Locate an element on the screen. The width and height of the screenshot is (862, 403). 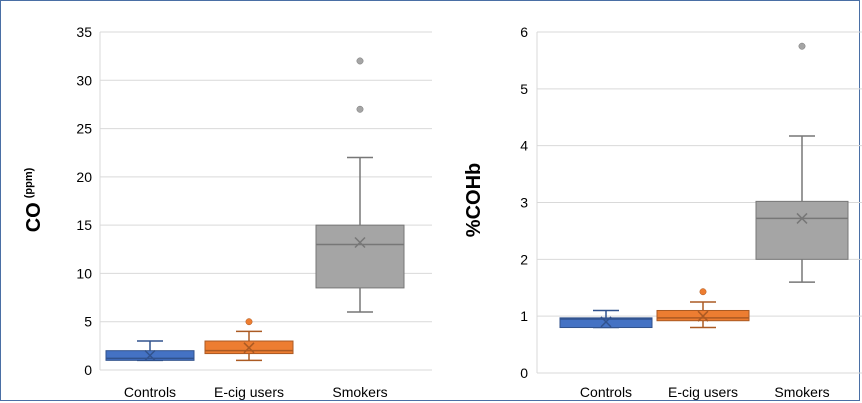
y-tick-label: 35 is located at coordinates (84, 32).